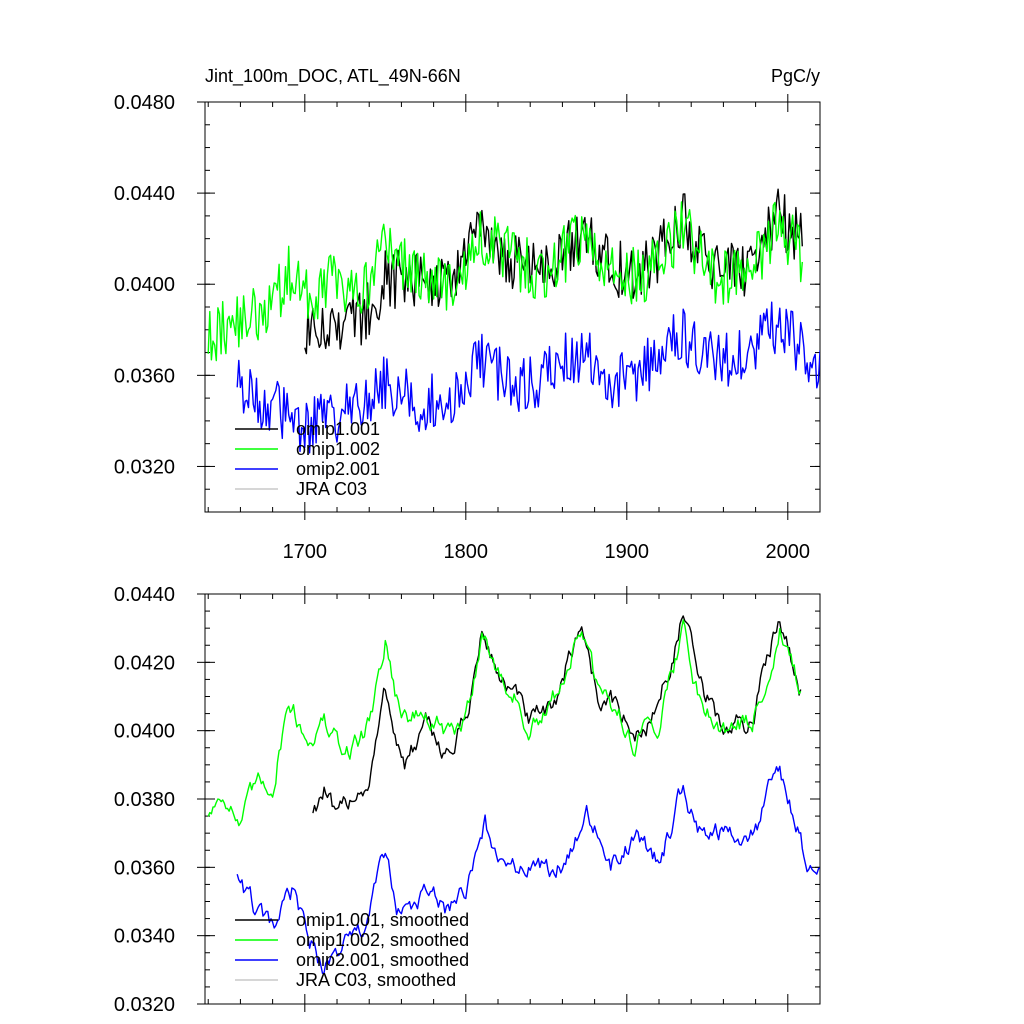  What do you see at coordinates (144, 663) in the screenshot?
I see `y-tick-label: 0.0420` at bounding box center [144, 663].